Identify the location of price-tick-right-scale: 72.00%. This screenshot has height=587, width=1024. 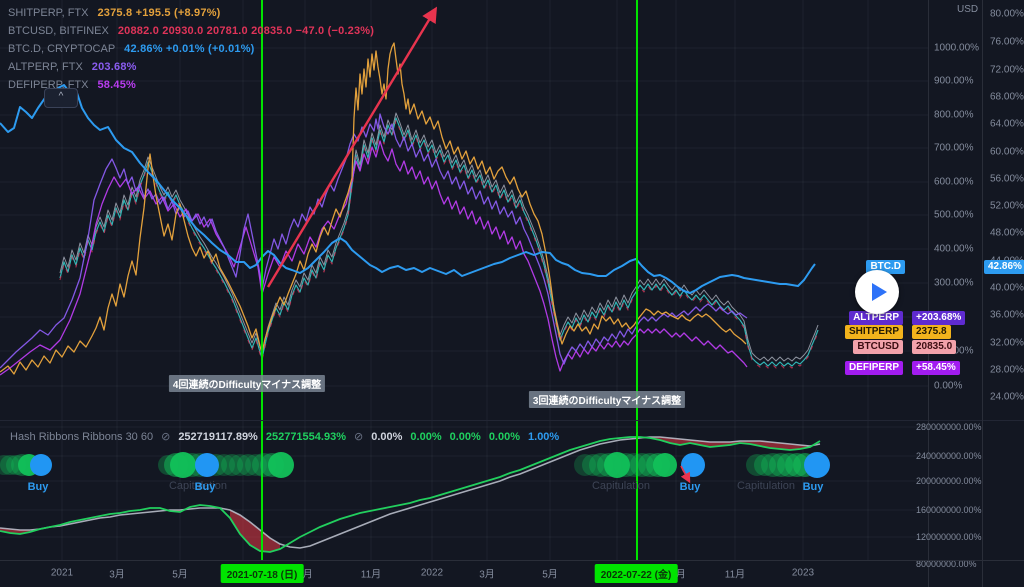
(1007, 70).